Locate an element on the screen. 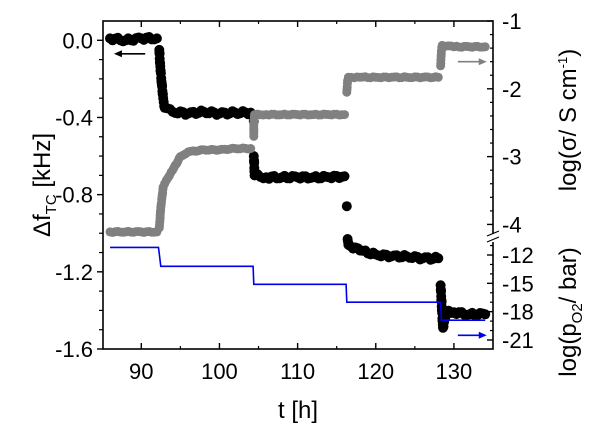 The height and width of the screenshot is (442, 600). y-right-upper-tick-label: -2 is located at coordinates (512, 89).